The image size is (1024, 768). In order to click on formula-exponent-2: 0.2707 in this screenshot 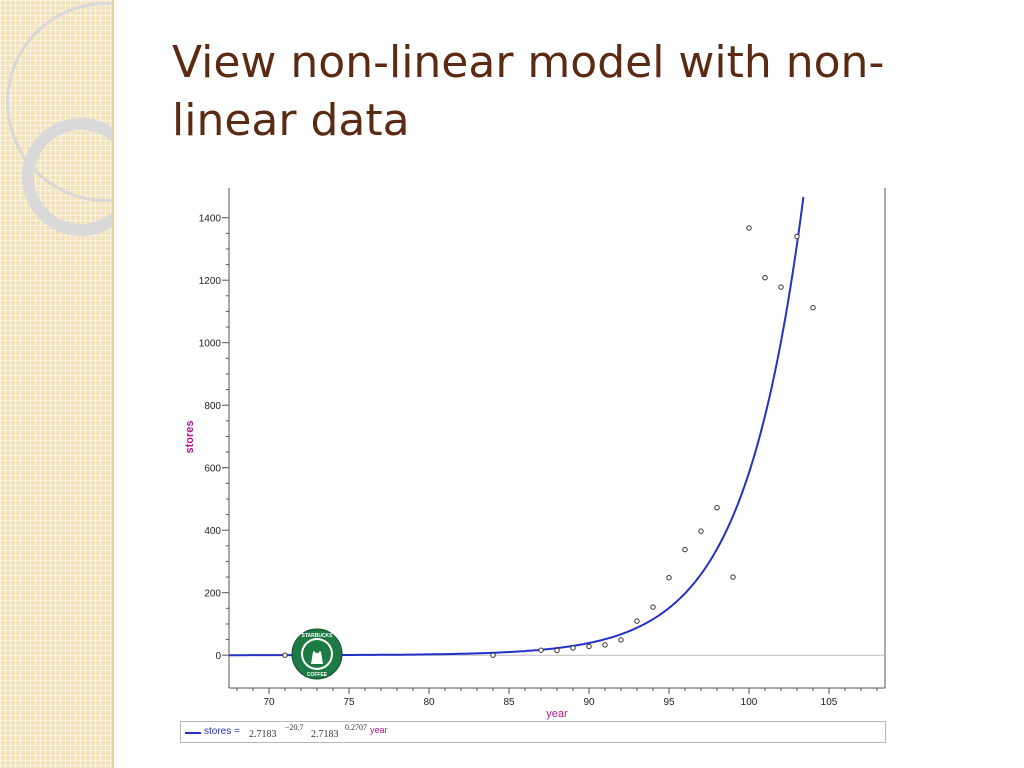, I will do `click(356, 727)`.